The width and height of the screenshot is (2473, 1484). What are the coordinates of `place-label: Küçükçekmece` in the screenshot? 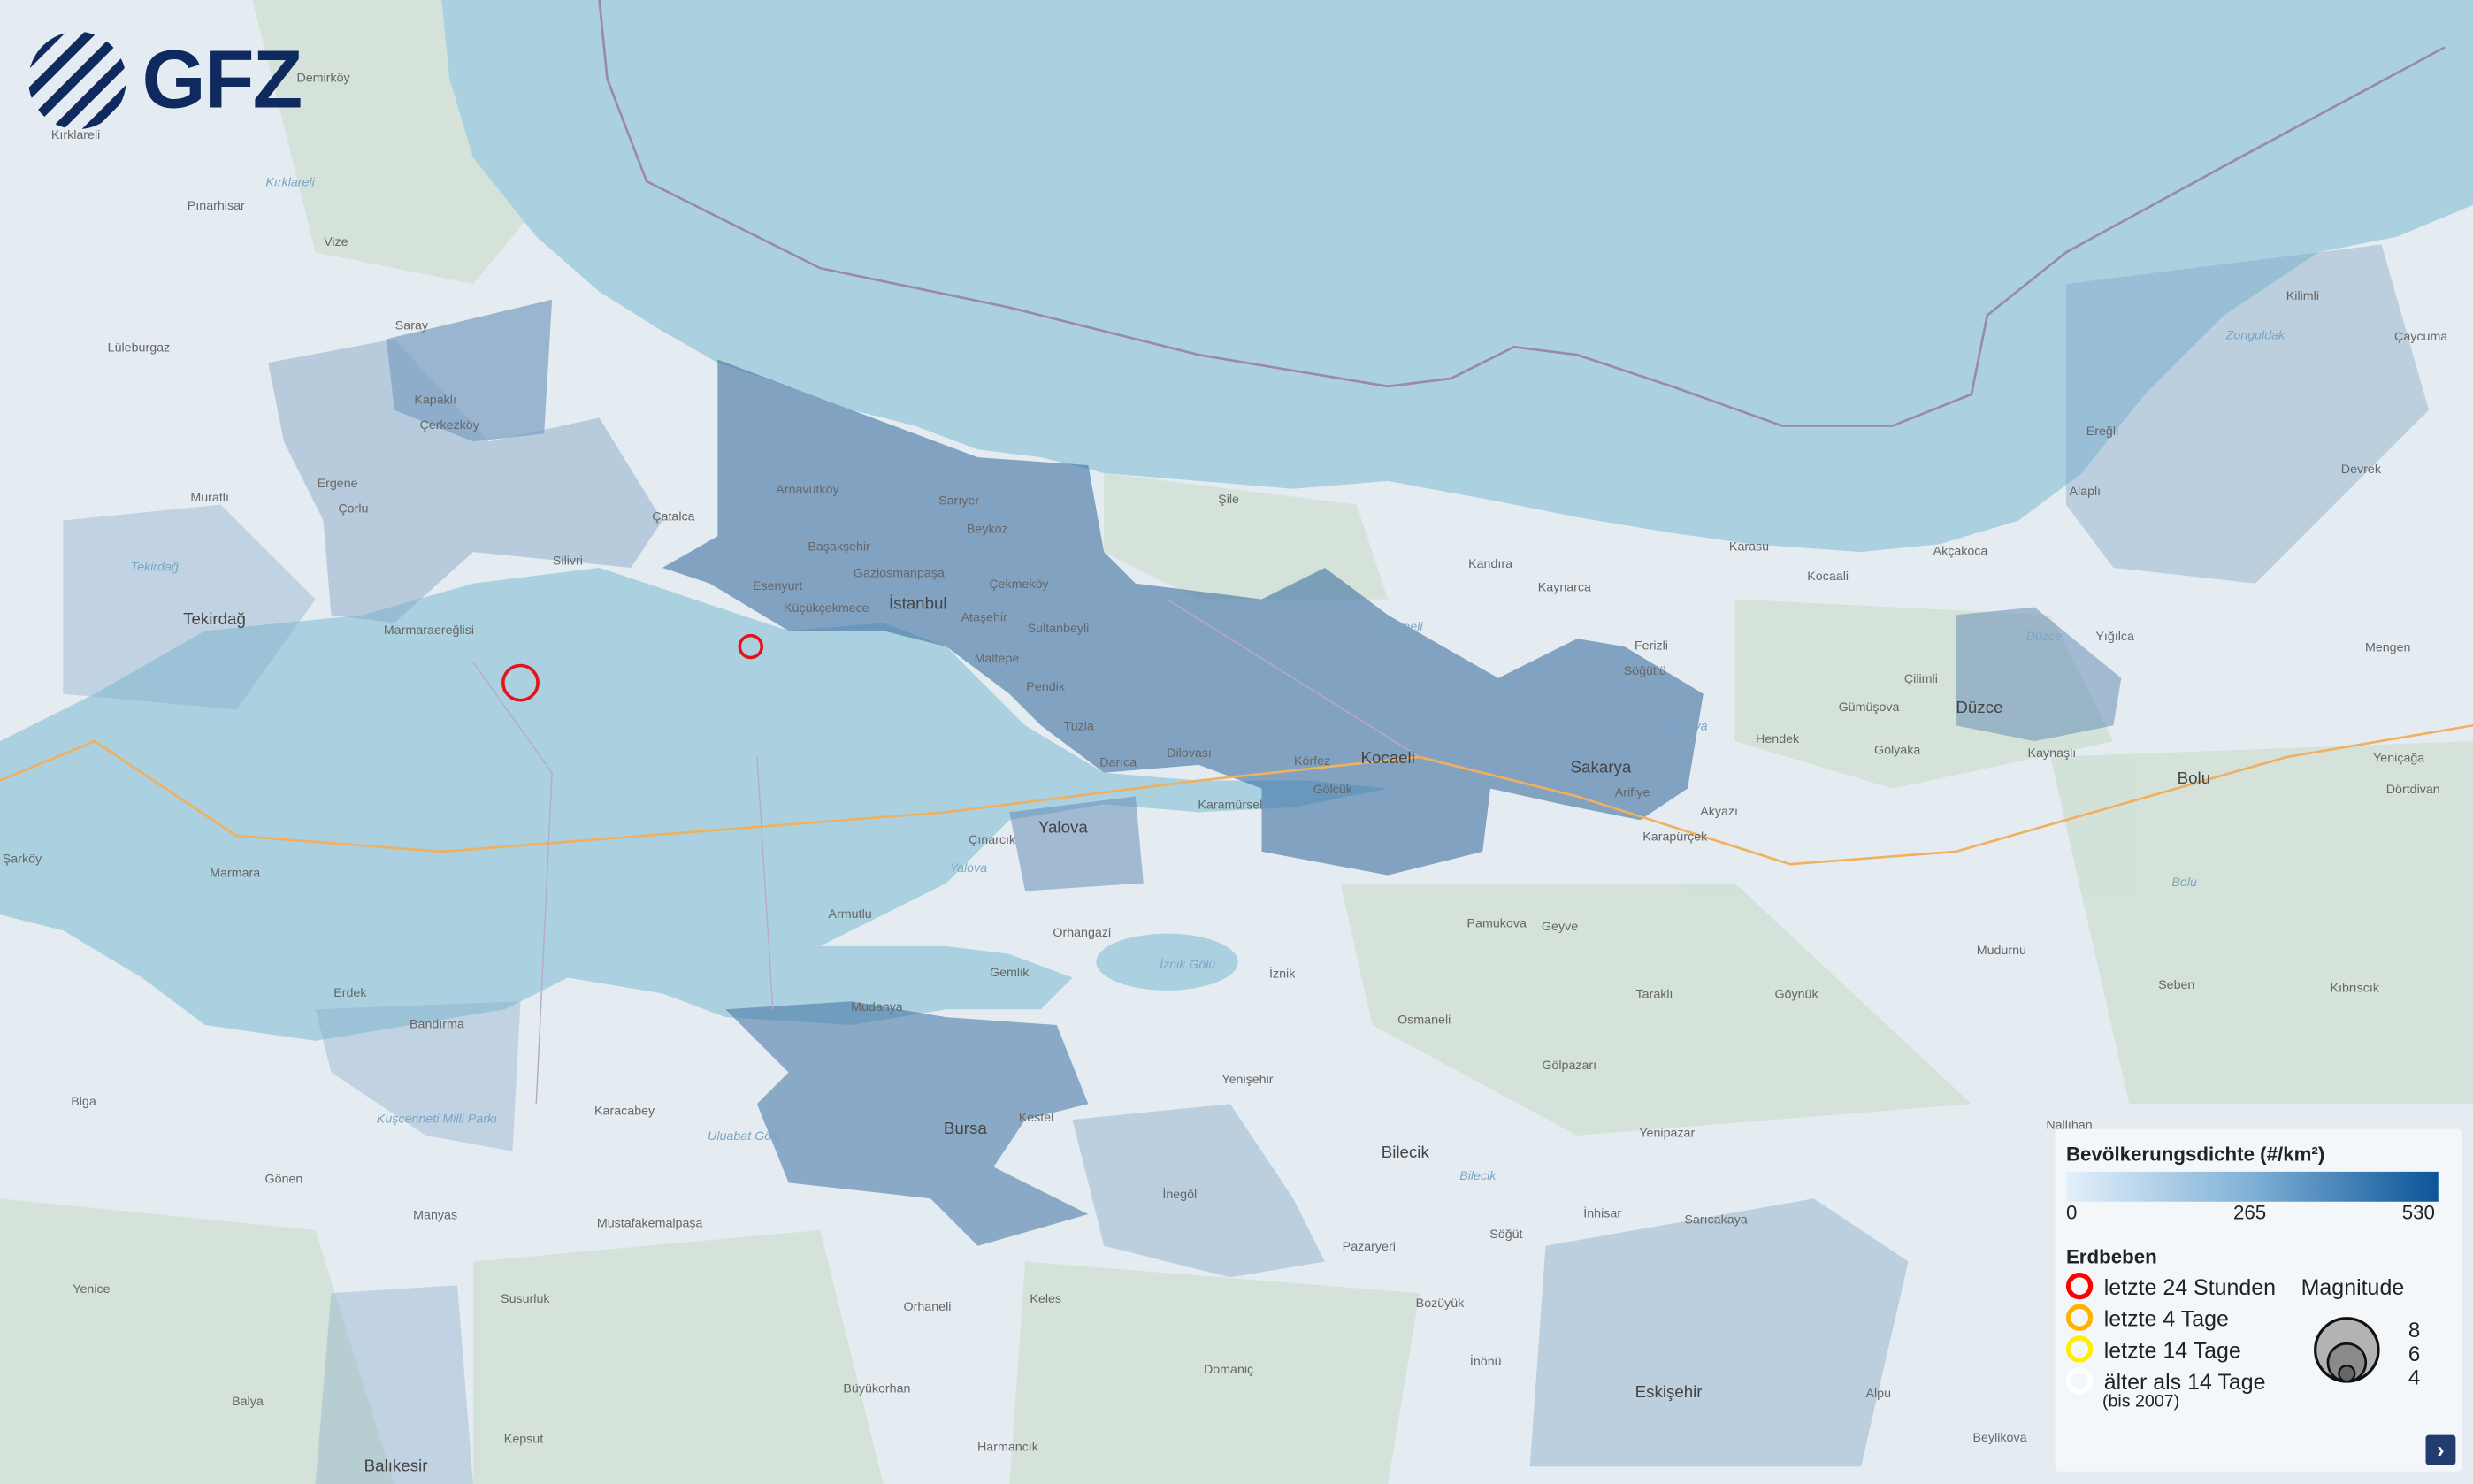 It's located at (826, 608).